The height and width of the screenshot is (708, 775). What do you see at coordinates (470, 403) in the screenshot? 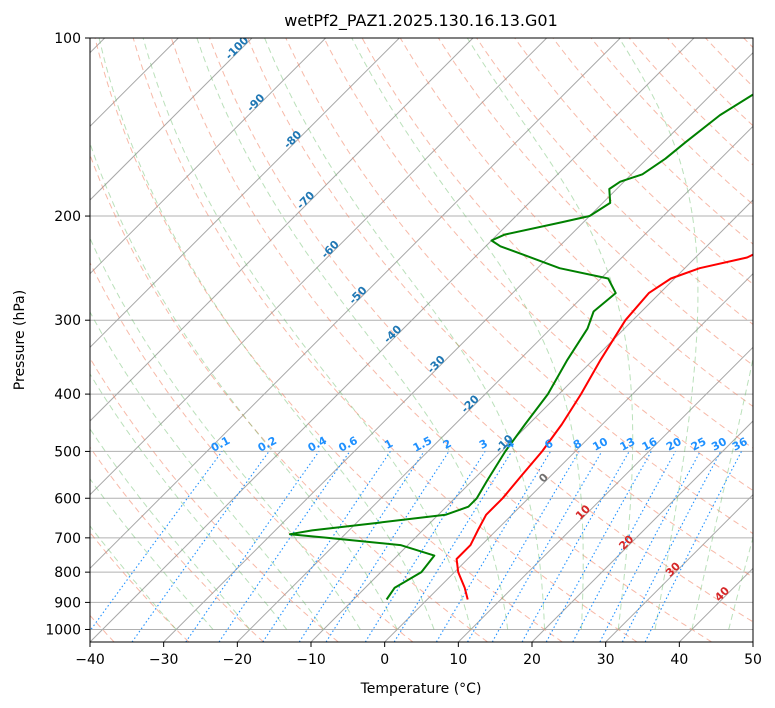
I see `dry-adiabat-label: -20` at bounding box center [470, 403].